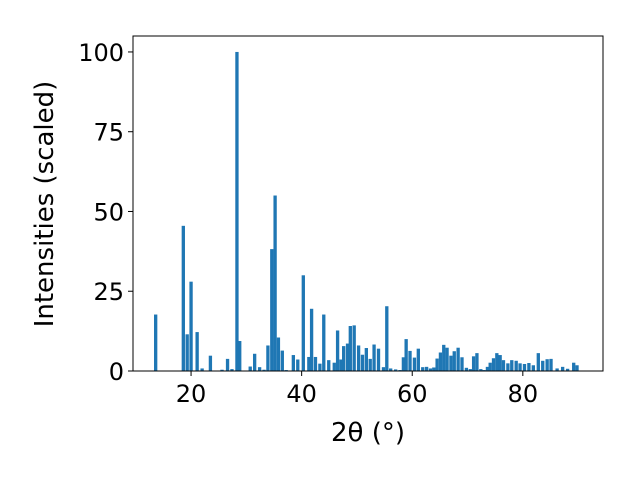 The height and width of the screenshot is (480, 640). I want to click on x-axis-ticks: 20 40 60 80, so click(357, 389).